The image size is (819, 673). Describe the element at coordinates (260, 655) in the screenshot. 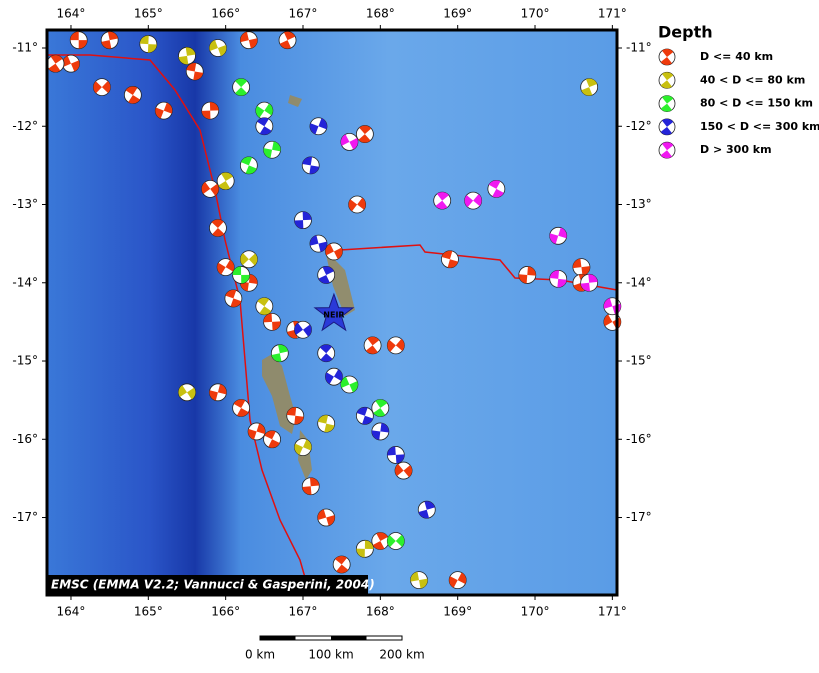

I see `scale-label: 0 km` at that location.